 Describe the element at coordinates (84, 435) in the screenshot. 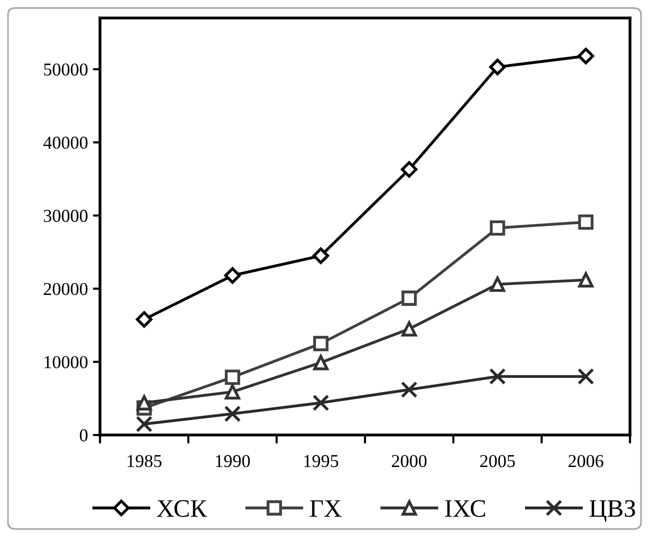

I see `y-tick-label: 0` at that location.